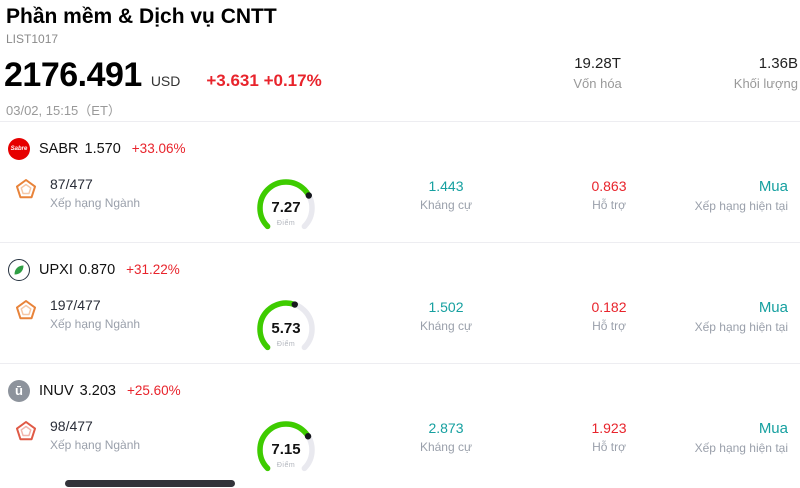  I want to click on resistance-cell: 1.443 Kháng cự, so click(446, 192).